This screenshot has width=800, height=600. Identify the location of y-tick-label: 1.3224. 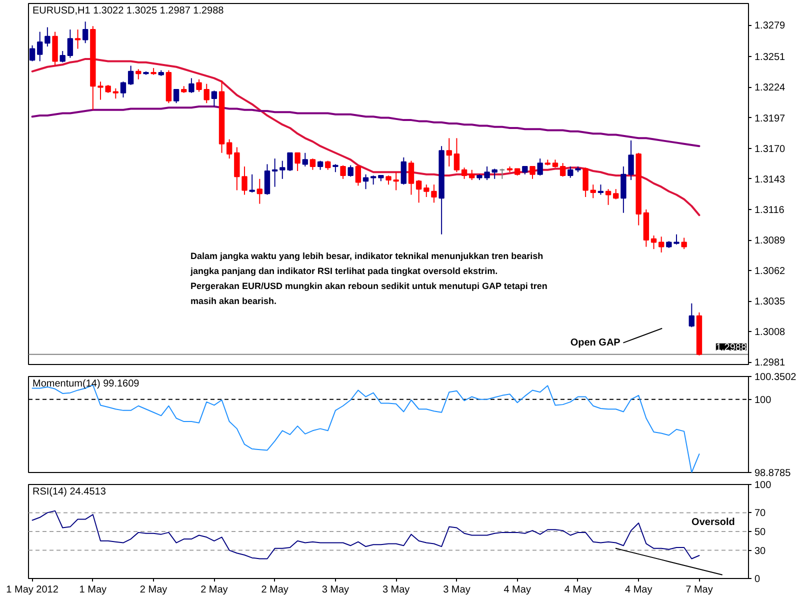
(770, 88).